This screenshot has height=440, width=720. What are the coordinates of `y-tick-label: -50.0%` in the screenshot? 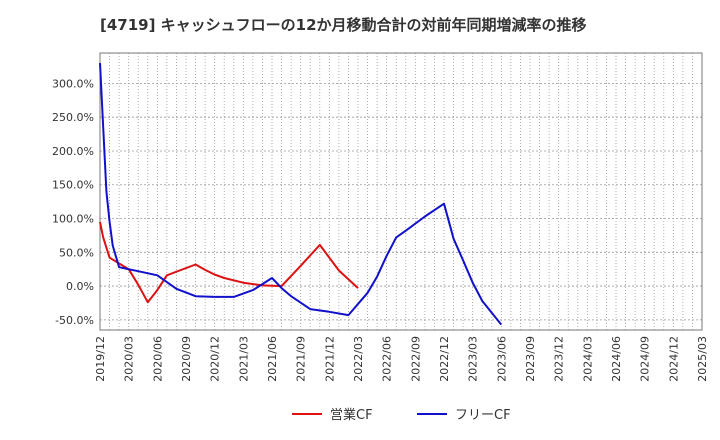 It's located at (74, 320).